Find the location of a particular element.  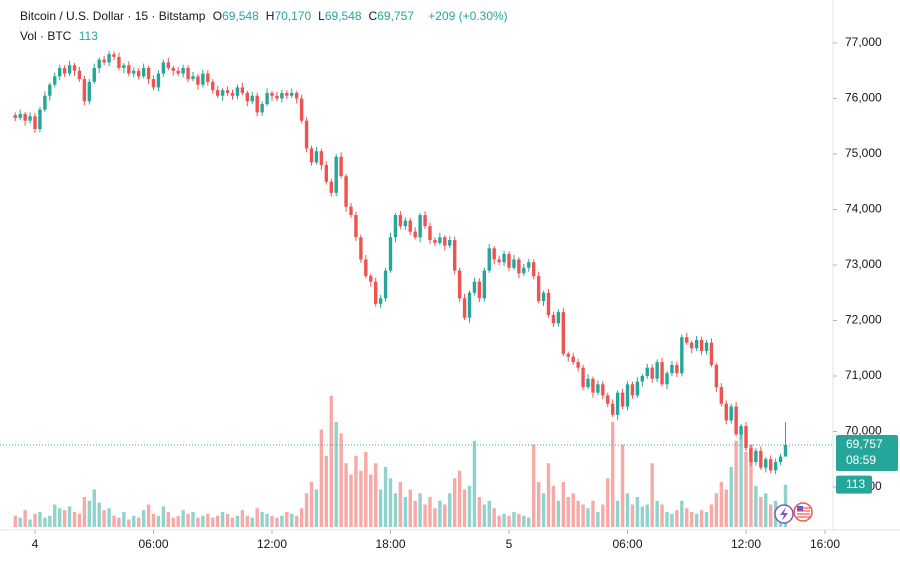

y-tick-label: 73,000 is located at coordinates (863, 264).